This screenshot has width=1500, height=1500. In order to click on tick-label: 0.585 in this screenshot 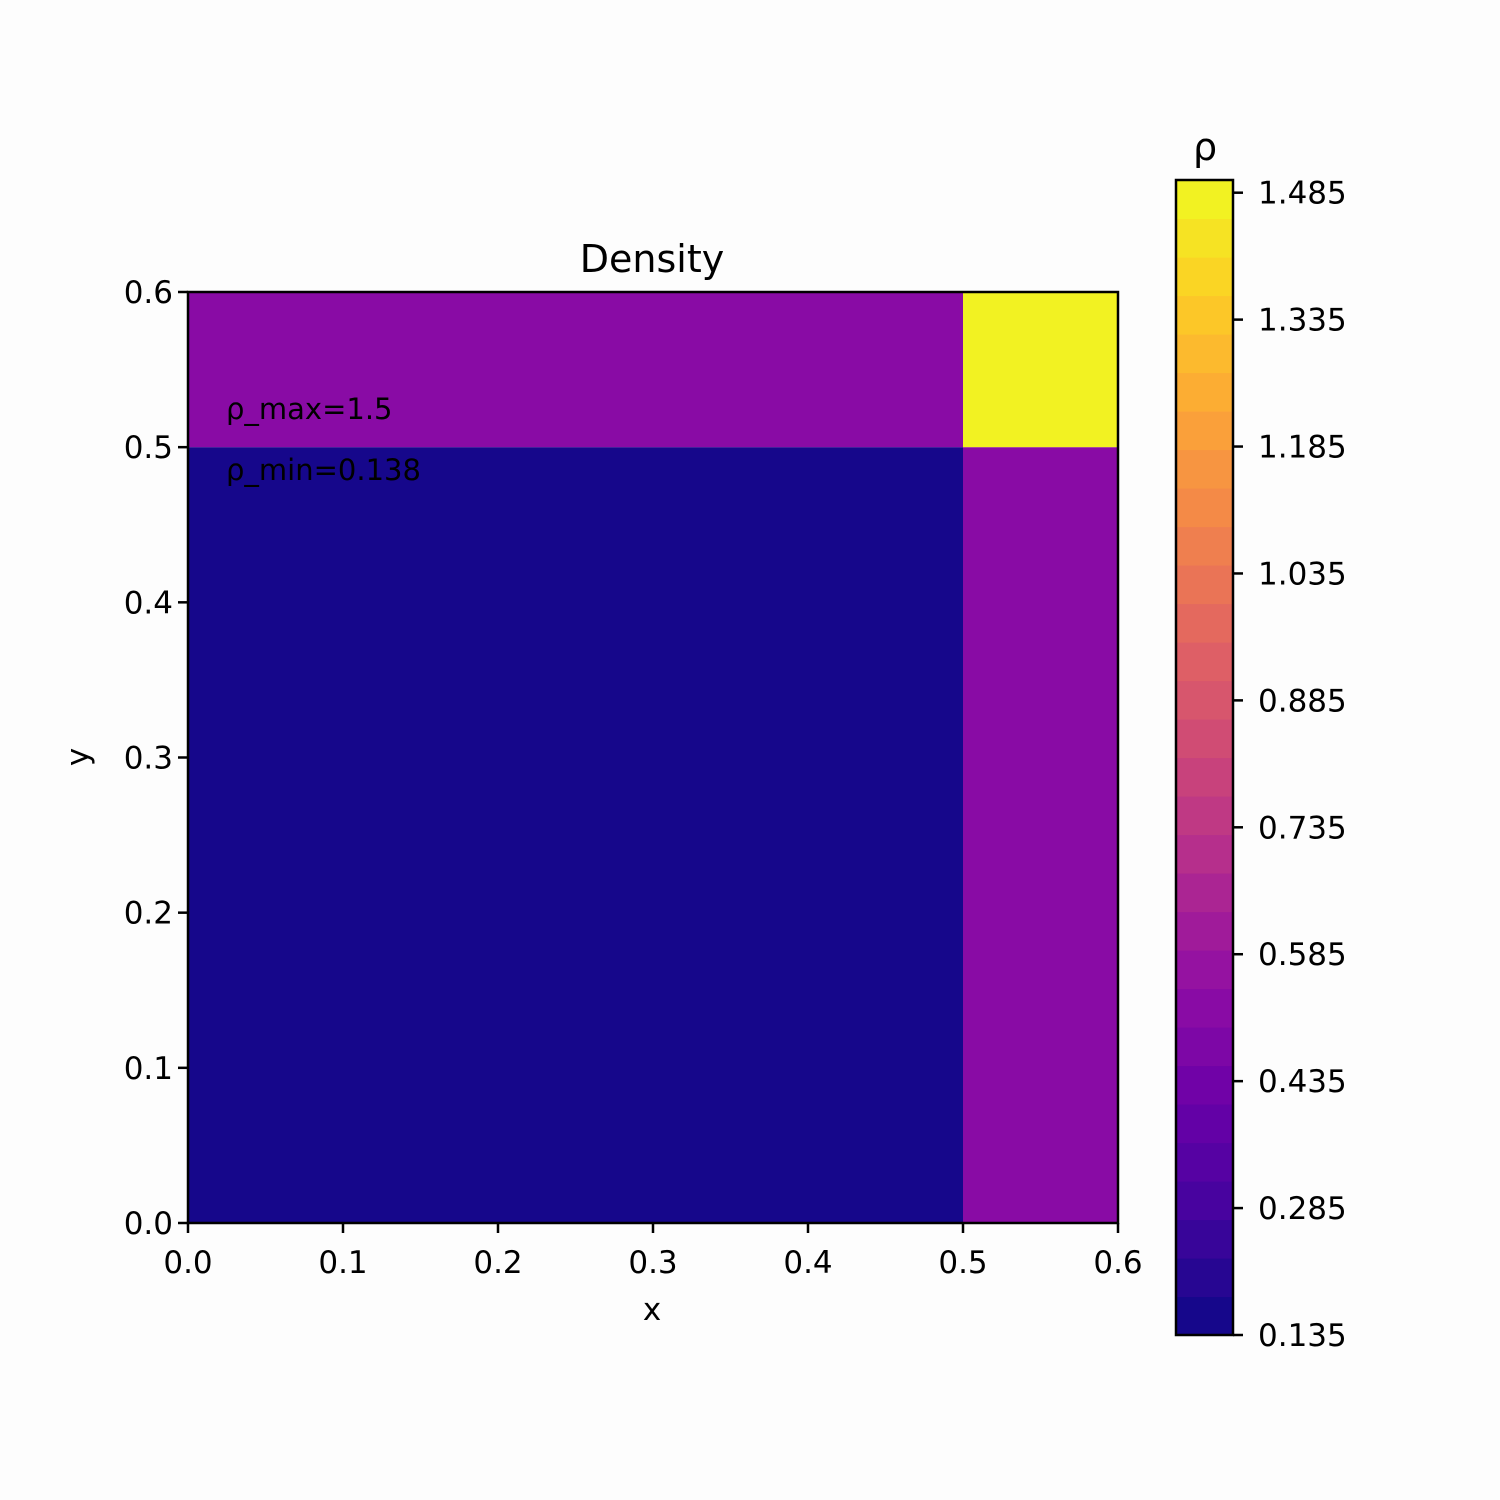, I will do `click(1302, 955)`.